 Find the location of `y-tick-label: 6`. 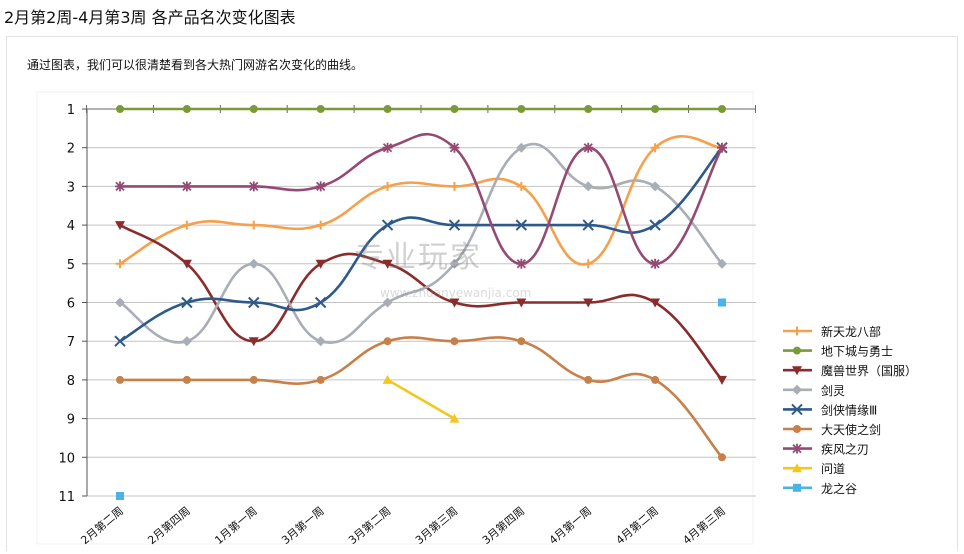

y-tick-label: 6 is located at coordinates (71, 304).